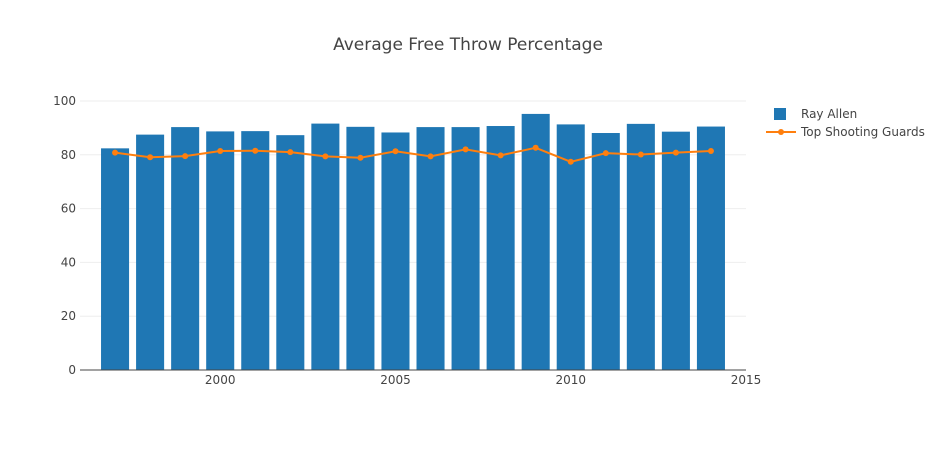 The image size is (936, 450). I want to click on x-tick-label: 2015, so click(746, 380).